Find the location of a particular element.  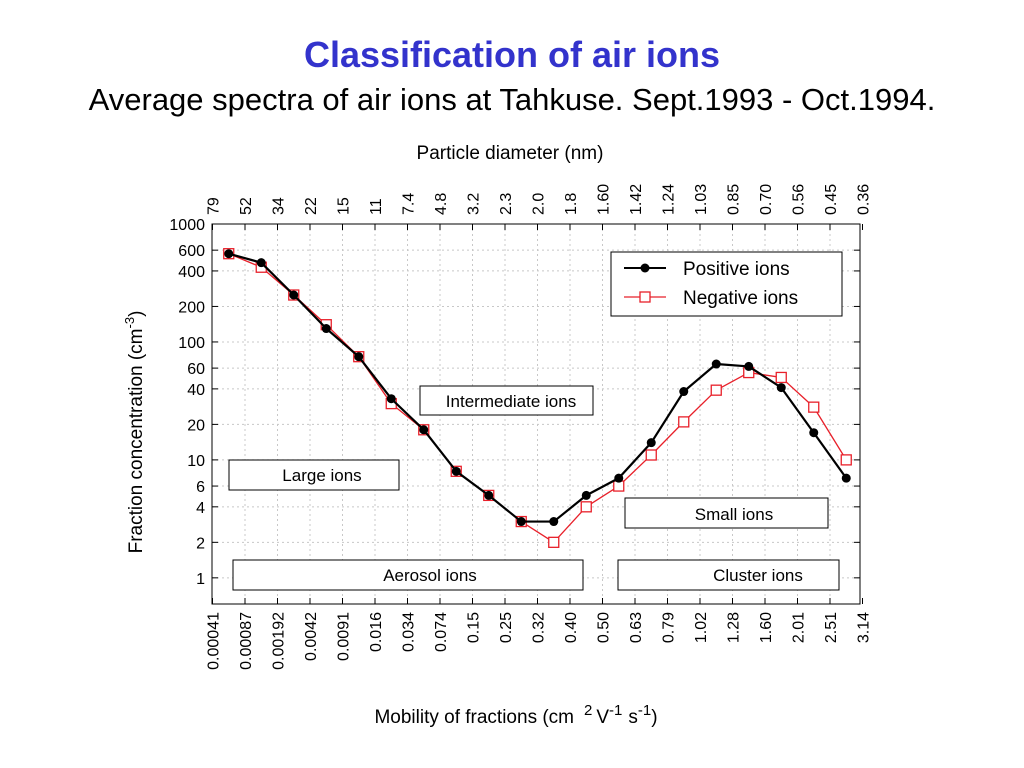

region-box-cluster: Cluster ions is located at coordinates (728, 575).